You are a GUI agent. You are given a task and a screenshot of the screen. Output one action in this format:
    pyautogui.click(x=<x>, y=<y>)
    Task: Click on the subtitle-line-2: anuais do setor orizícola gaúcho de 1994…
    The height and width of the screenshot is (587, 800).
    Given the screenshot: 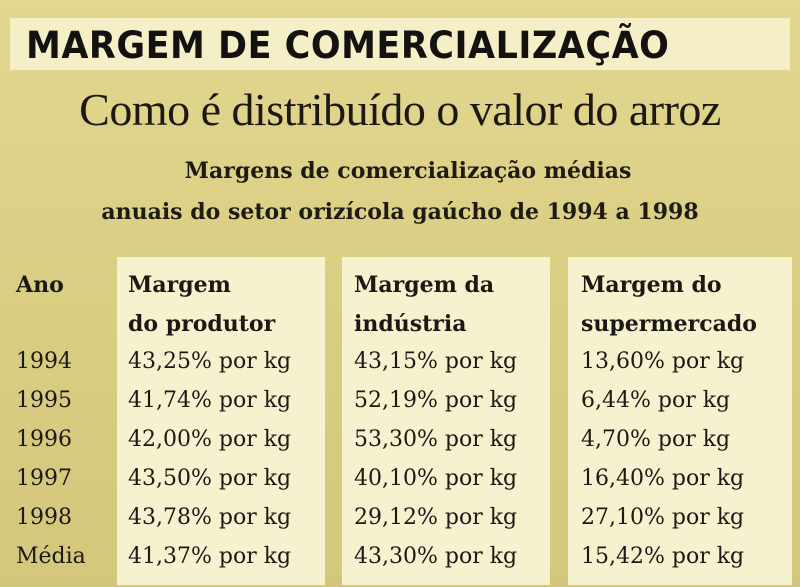 What is the action you would take?
    pyautogui.click(x=400, y=212)
    